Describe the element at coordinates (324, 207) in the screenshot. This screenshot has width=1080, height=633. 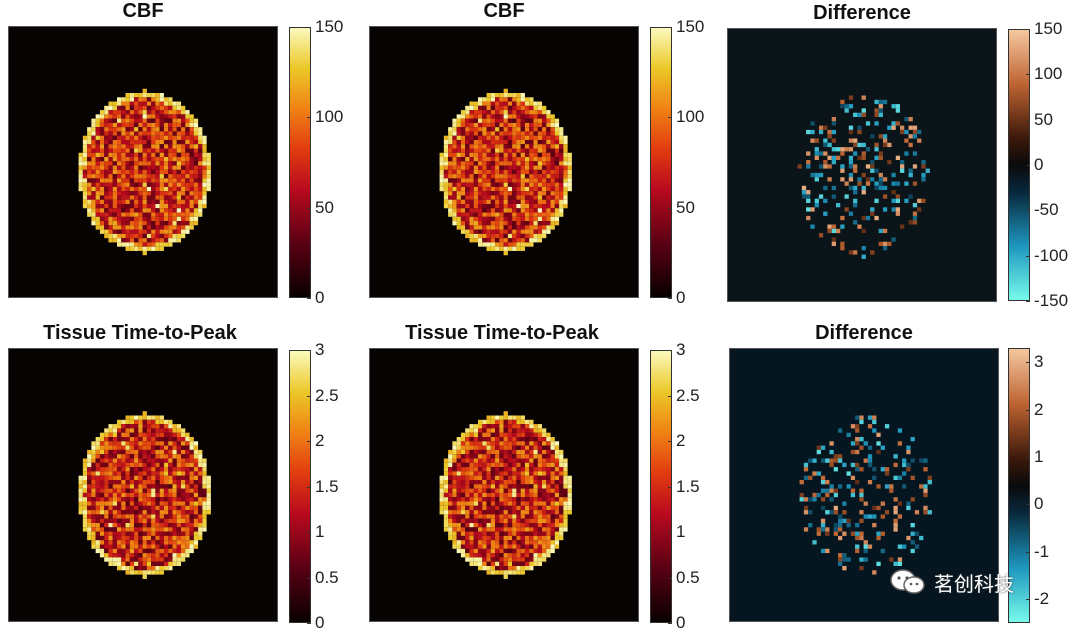
I see `colorbar-tick-label: 50` at that location.